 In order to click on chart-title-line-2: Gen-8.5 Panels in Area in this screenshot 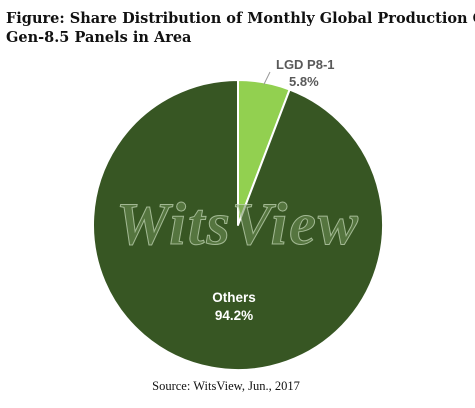, I will do `click(99, 37)`.